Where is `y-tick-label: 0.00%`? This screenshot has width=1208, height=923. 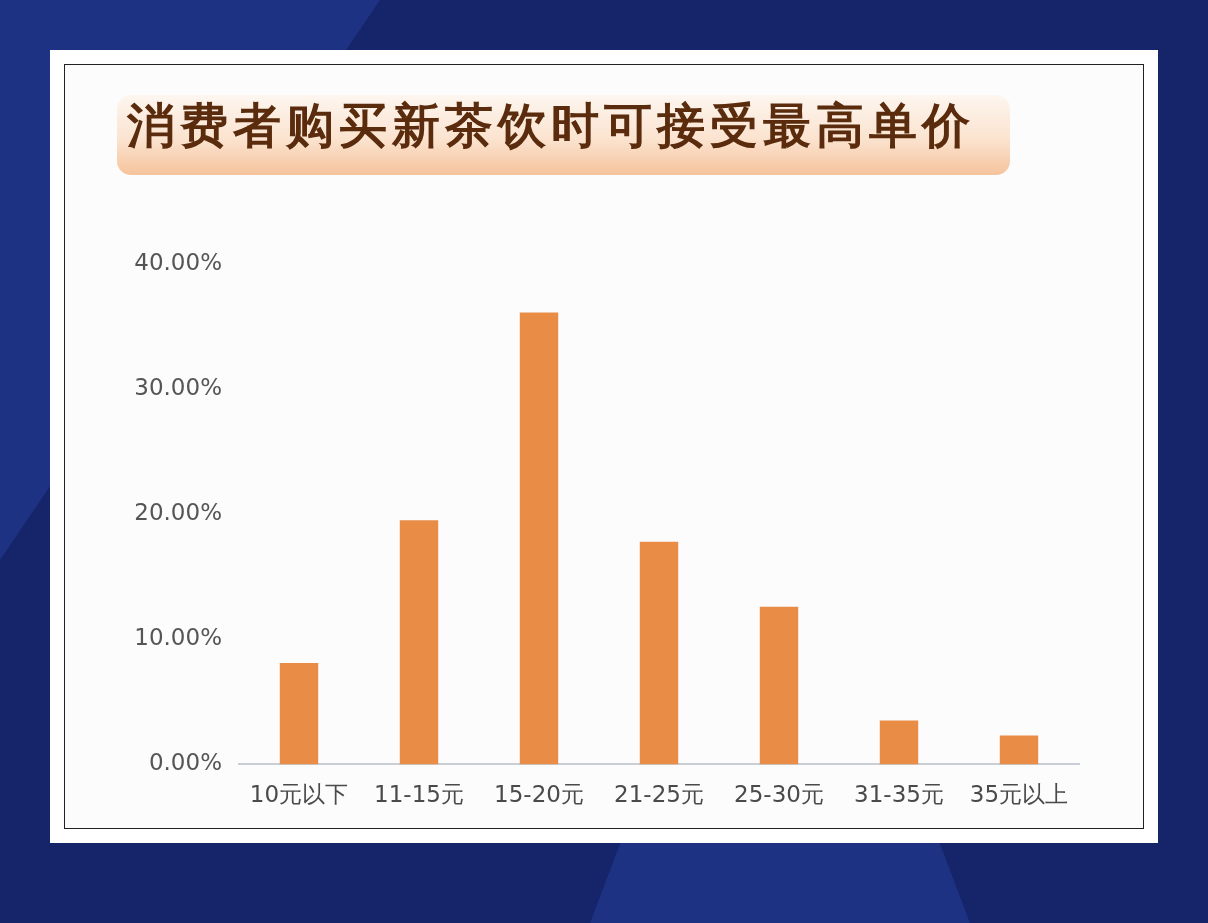
y-tick-label: 0.00% is located at coordinates (185, 762).